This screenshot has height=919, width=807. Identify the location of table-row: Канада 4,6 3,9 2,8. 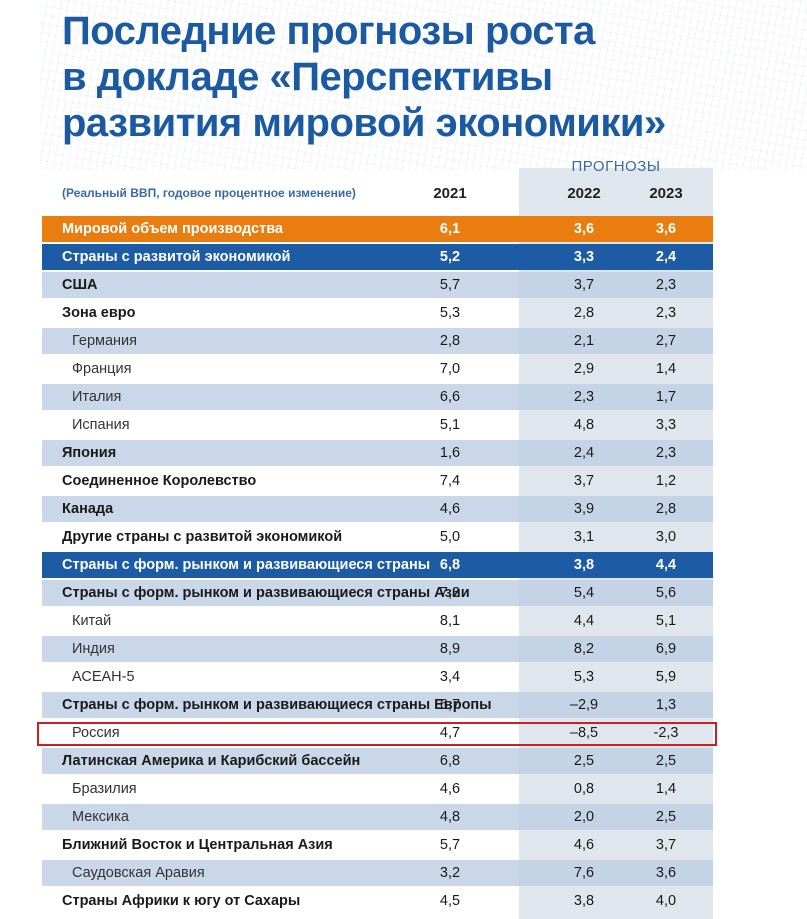
(377, 509).